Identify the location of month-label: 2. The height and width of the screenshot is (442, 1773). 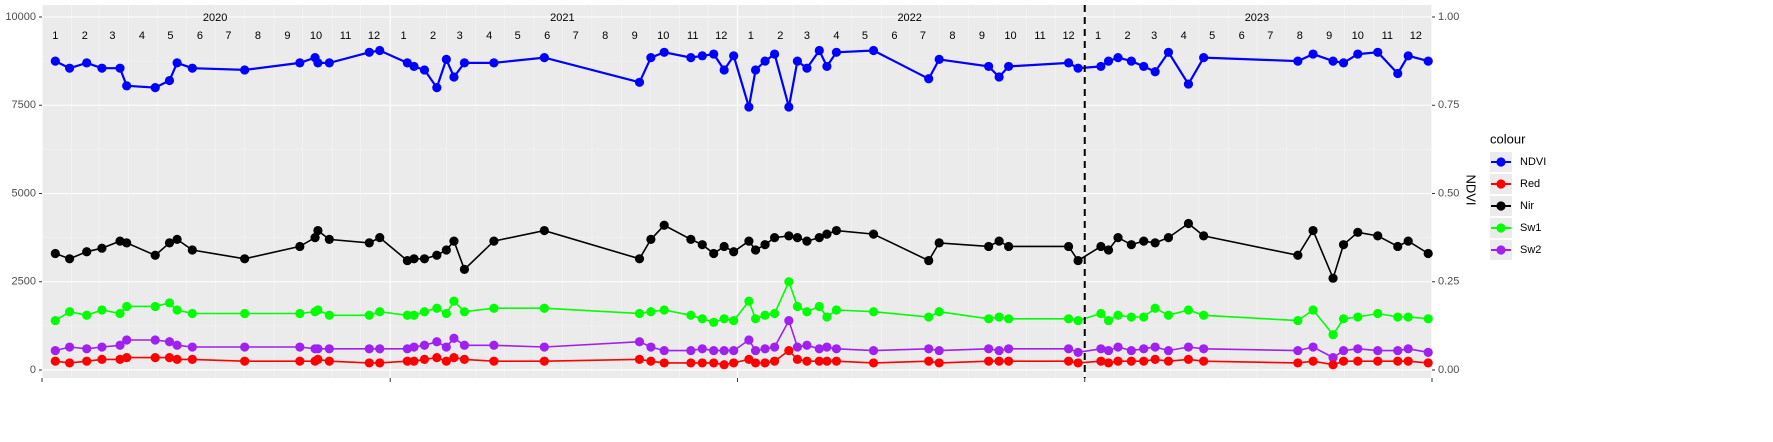
(85, 36).